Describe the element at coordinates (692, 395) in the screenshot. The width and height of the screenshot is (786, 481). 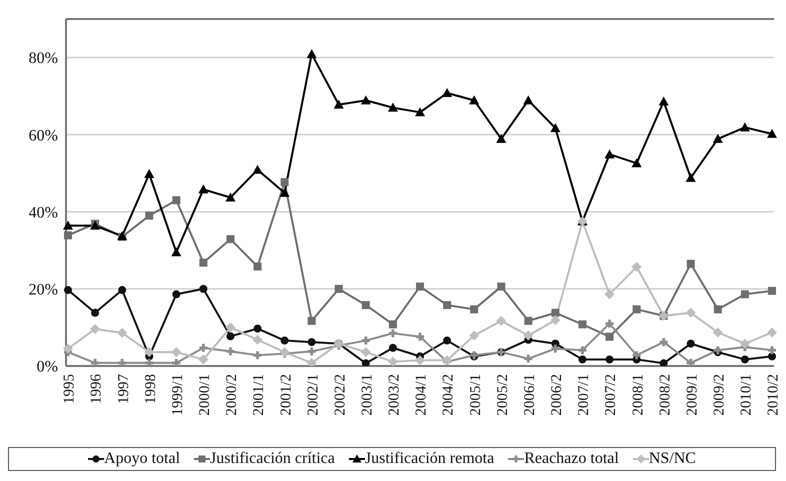
I see `x-tick-label: 2009/1` at that location.